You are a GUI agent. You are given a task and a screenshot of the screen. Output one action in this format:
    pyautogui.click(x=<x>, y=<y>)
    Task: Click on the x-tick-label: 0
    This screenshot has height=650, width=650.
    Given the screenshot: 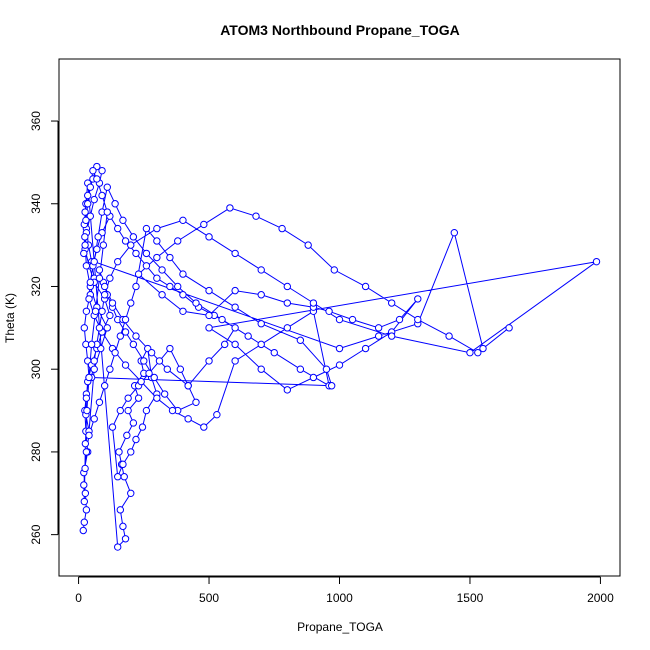 What is the action you would take?
    pyautogui.click(x=78, y=598)
    